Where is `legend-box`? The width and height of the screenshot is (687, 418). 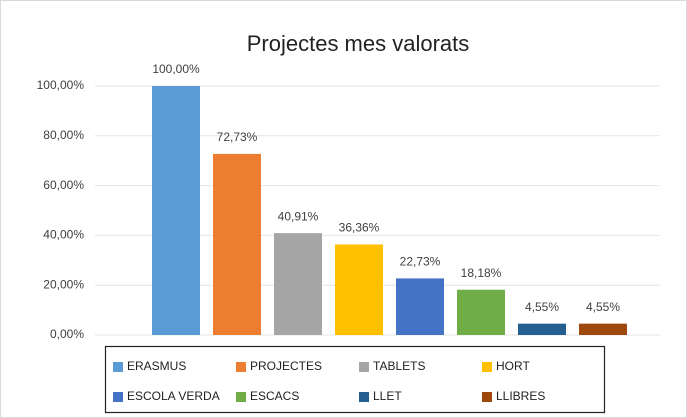
legend-box is located at coordinates (355, 379).